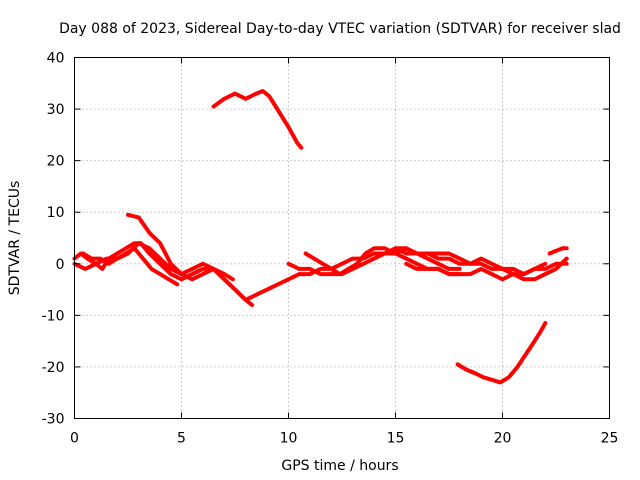 The image size is (640, 480). What do you see at coordinates (74, 439) in the screenshot?
I see `x-tick-label: 0` at bounding box center [74, 439].